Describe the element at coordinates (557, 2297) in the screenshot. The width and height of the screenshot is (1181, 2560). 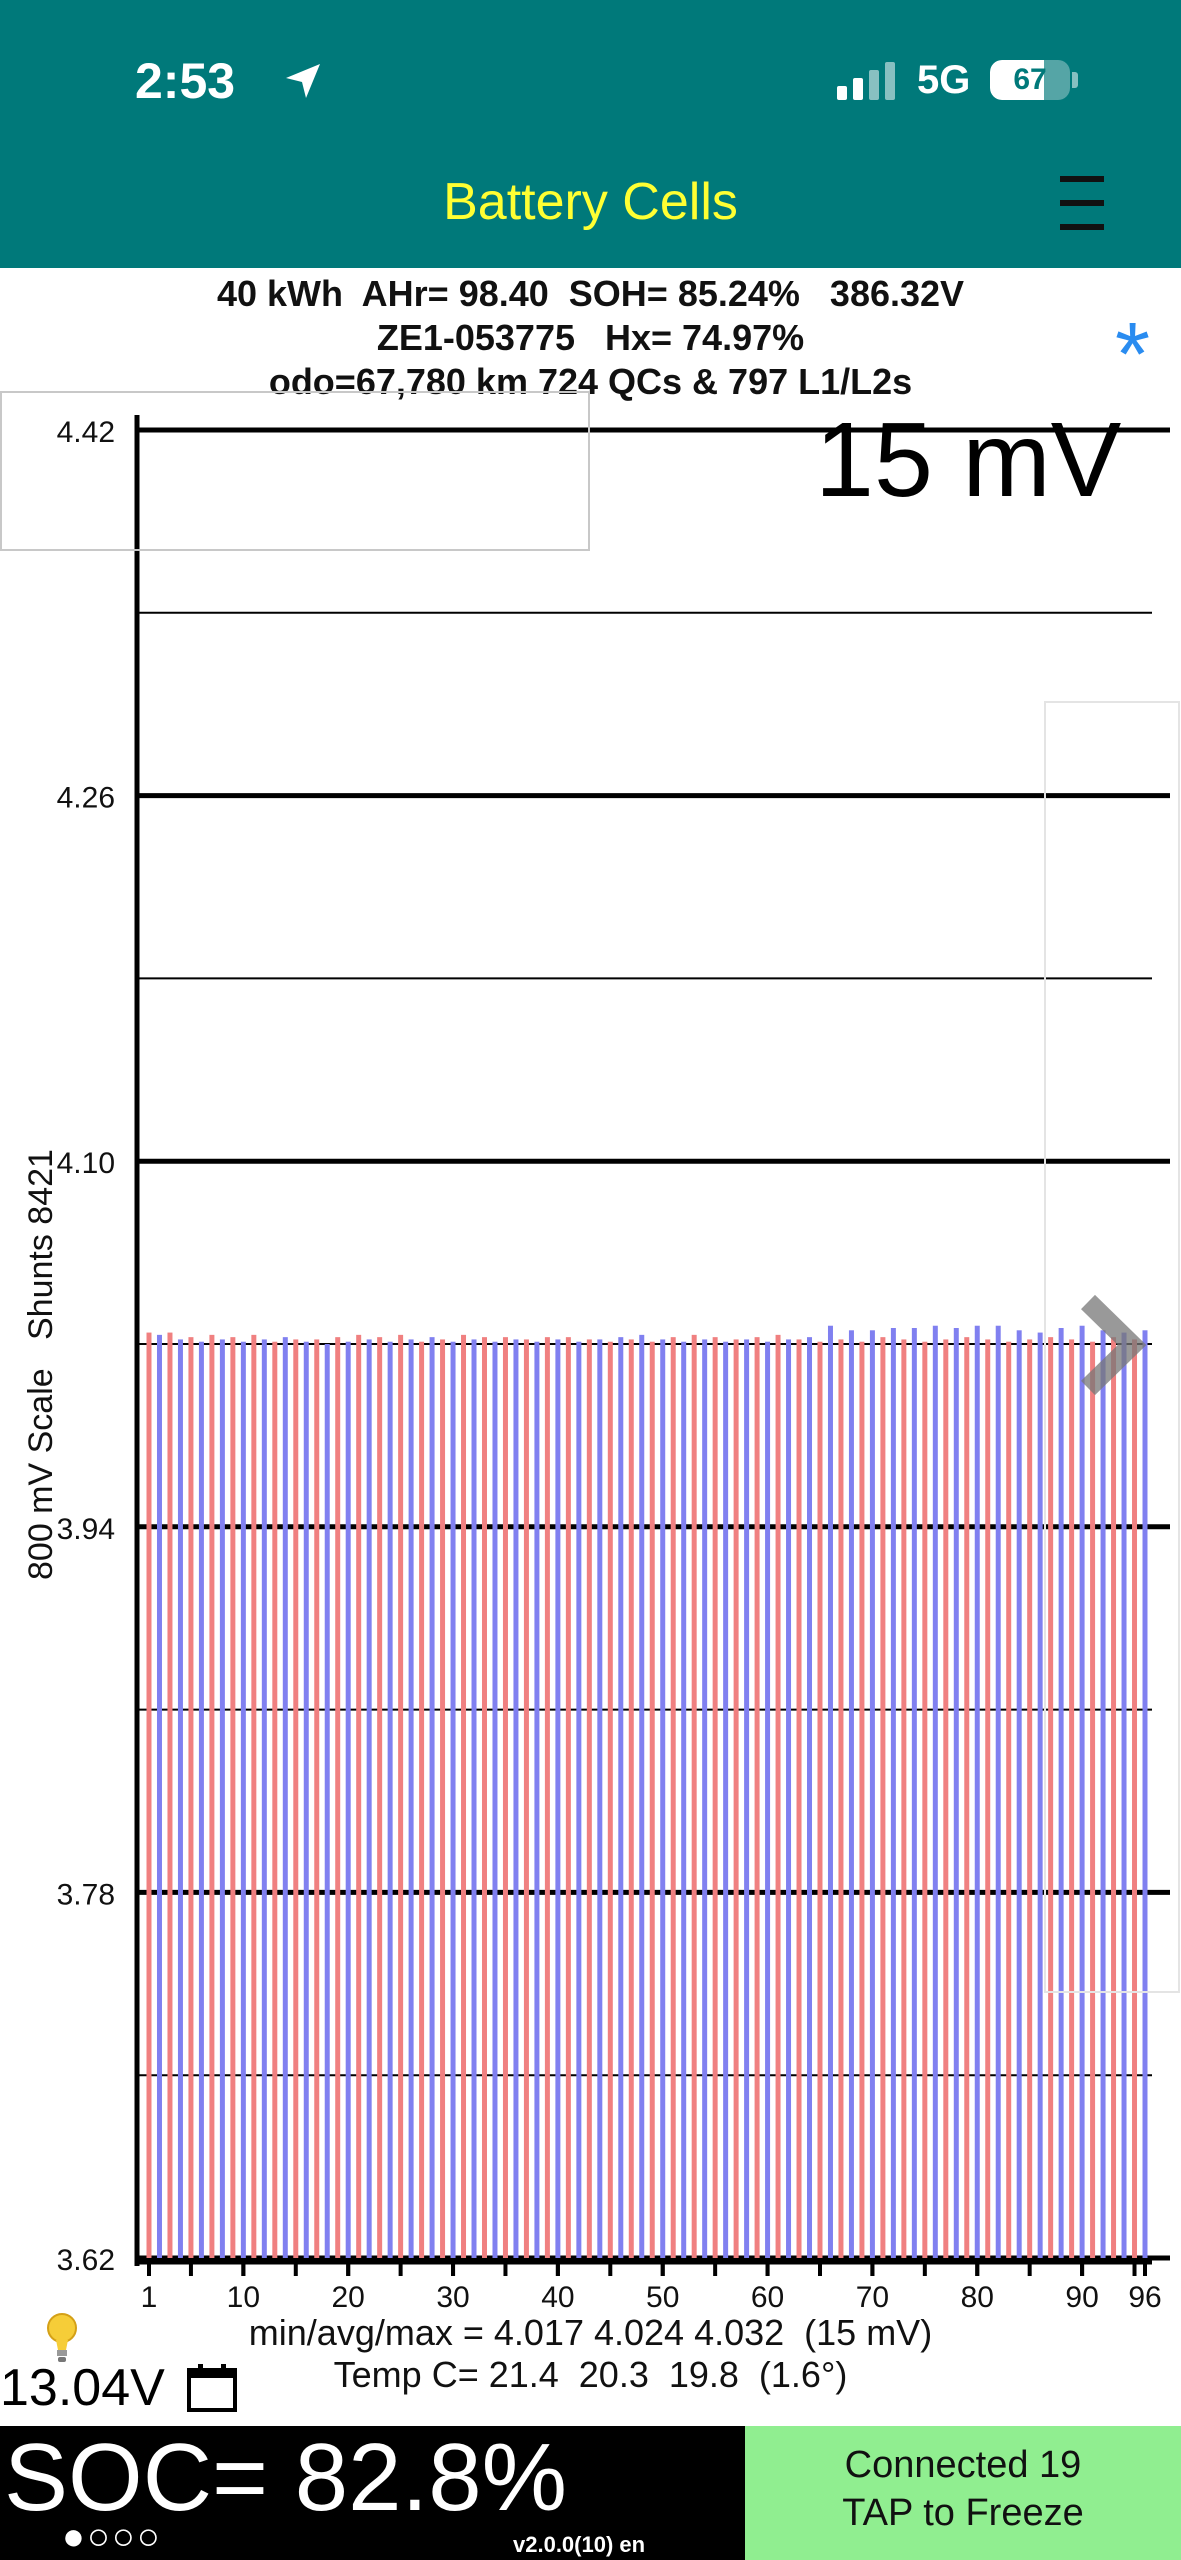
I see `x-tick-label: 40` at that location.